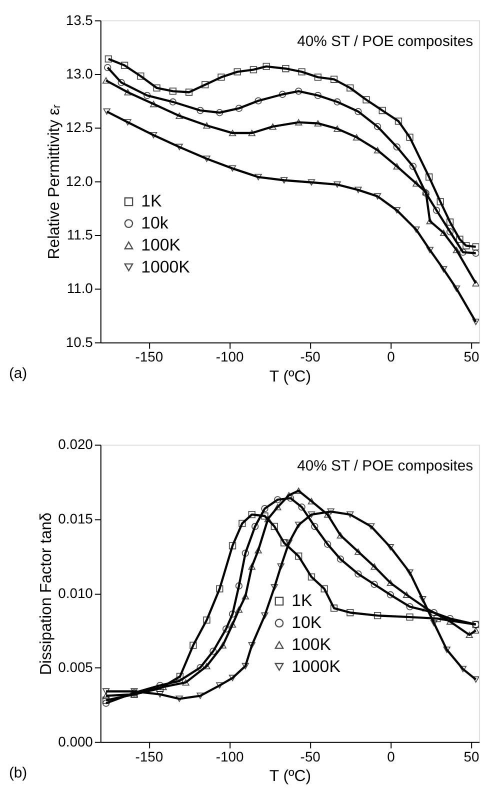  Describe the element at coordinates (76, 518) in the screenshot. I see `y-tick-label: 0.015` at that location.